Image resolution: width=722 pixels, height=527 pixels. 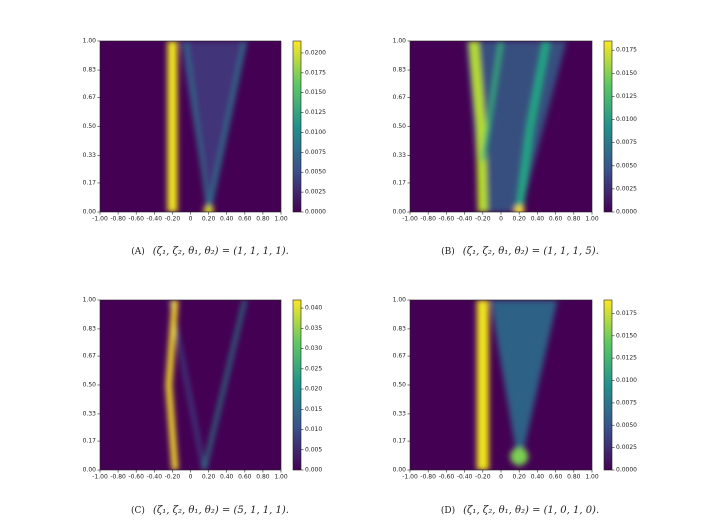 I want to click on colorbar-tick-label: 0.040, so click(x=313, y=308).